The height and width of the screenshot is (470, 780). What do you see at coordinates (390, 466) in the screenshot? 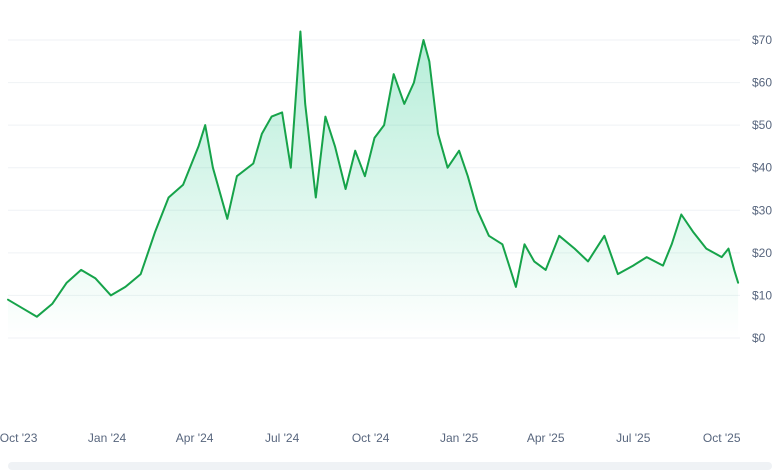
I see `time-range-scrollbar` at bounding box center [390, 466].